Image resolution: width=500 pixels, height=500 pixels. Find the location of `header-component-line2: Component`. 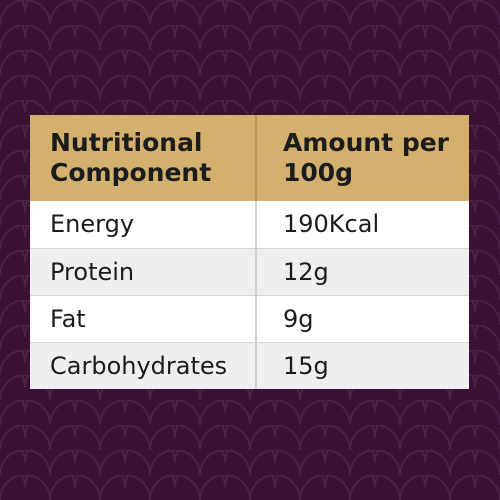

header-component-line2: Component is located at coordinates (131, 172).